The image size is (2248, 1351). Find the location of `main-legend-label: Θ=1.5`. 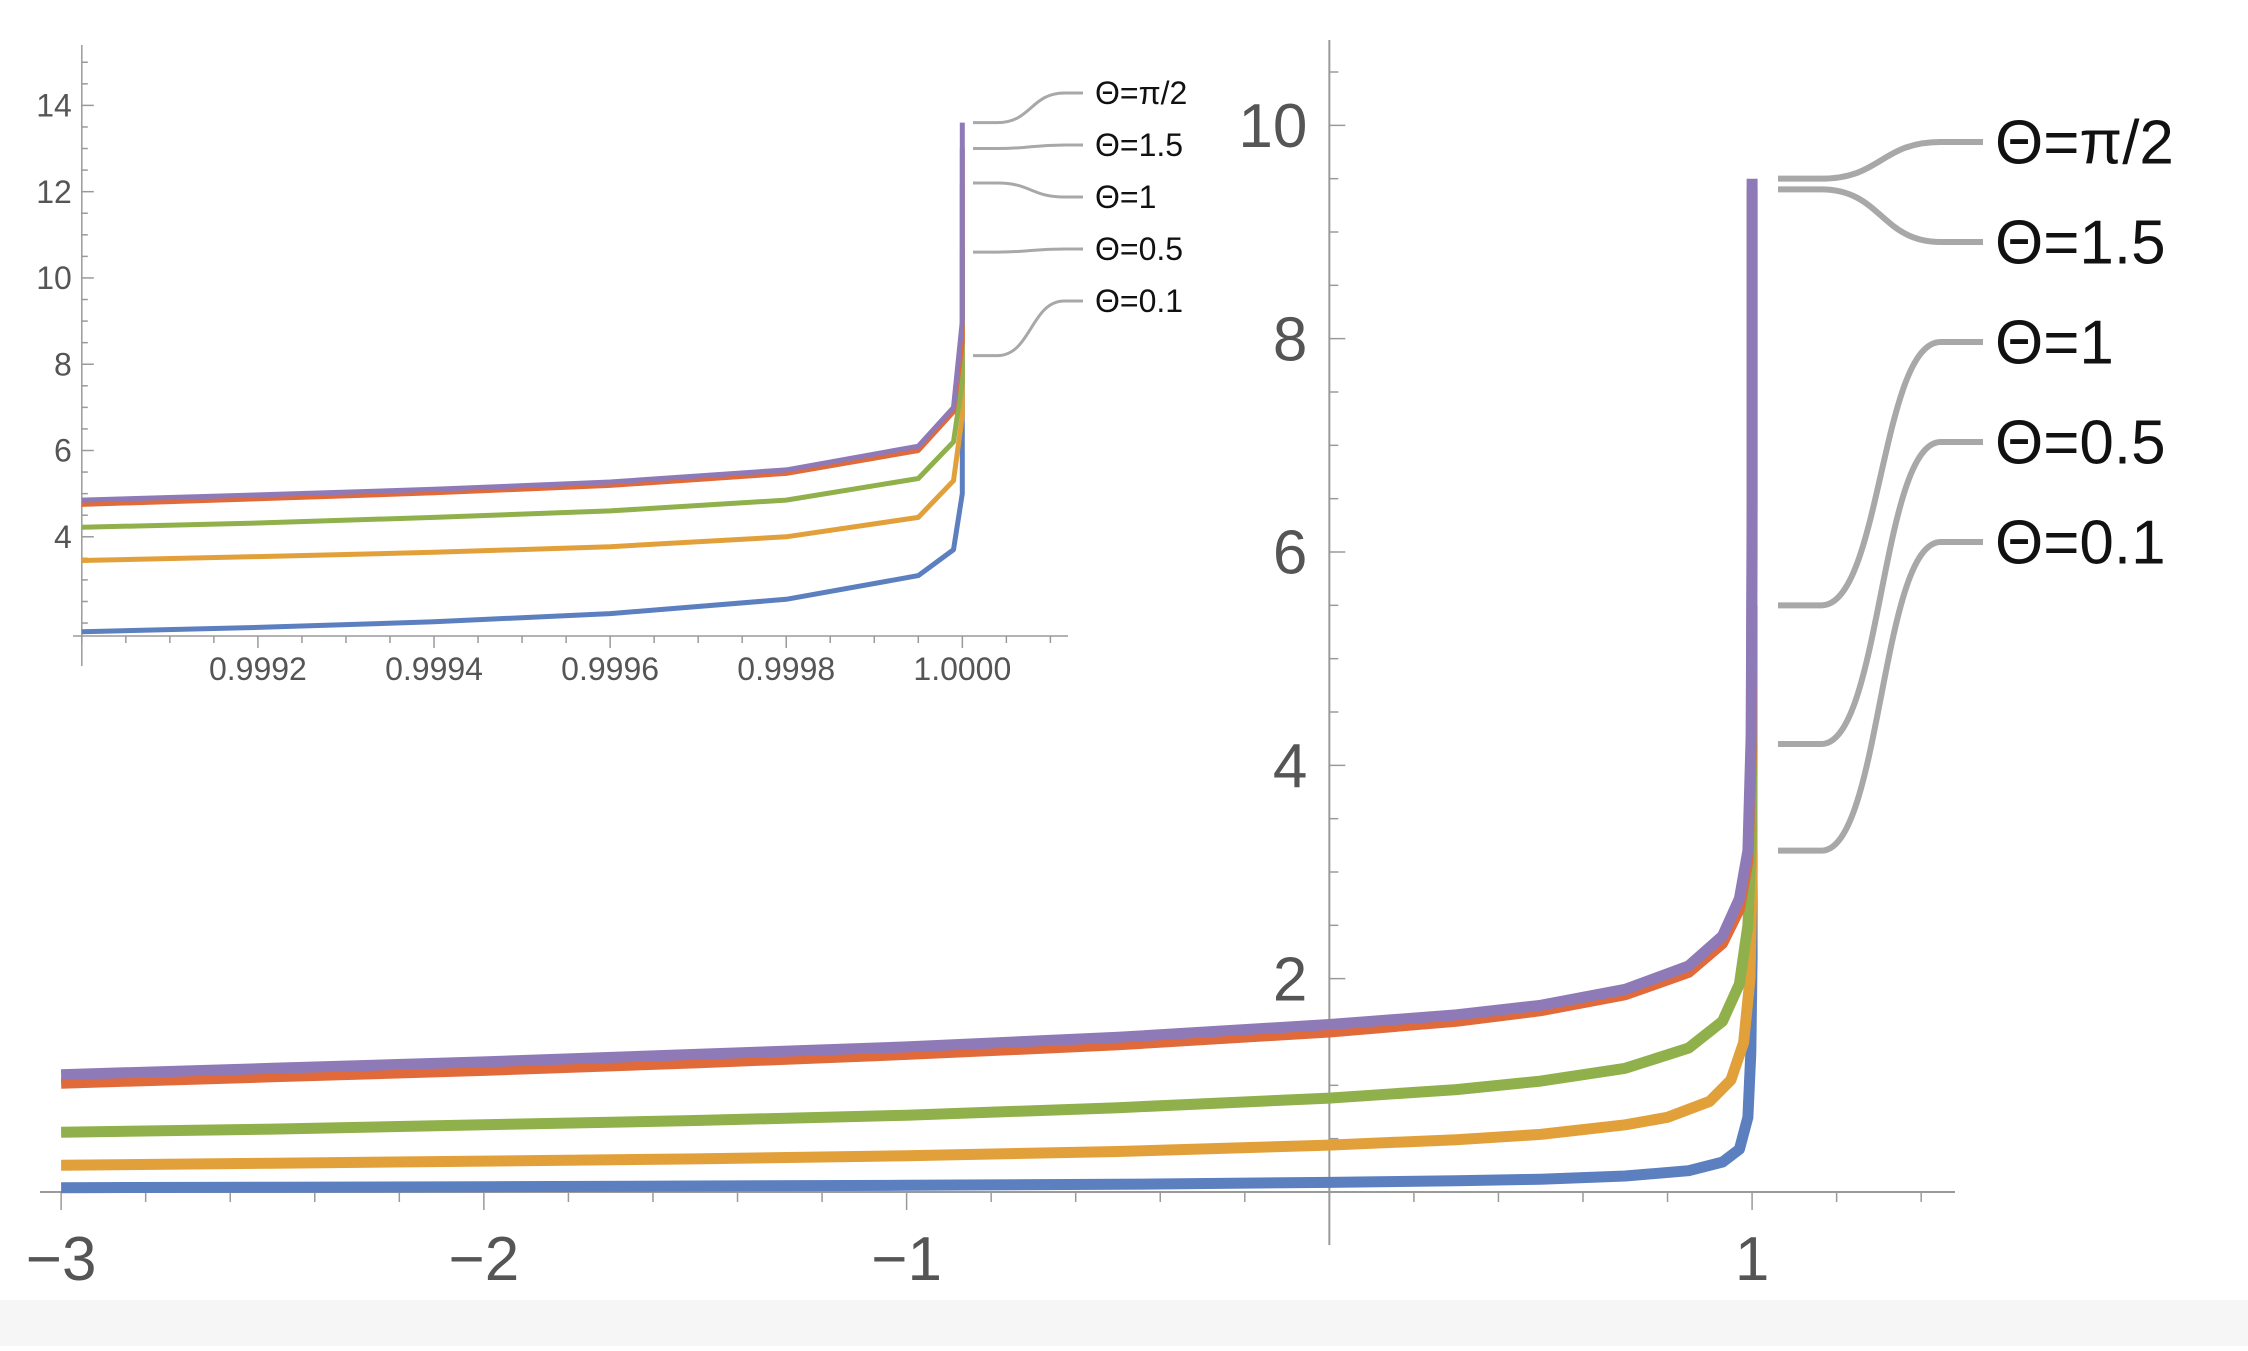

main-legend-label: Θ=1.5 is located at coordinates (2080, 243).